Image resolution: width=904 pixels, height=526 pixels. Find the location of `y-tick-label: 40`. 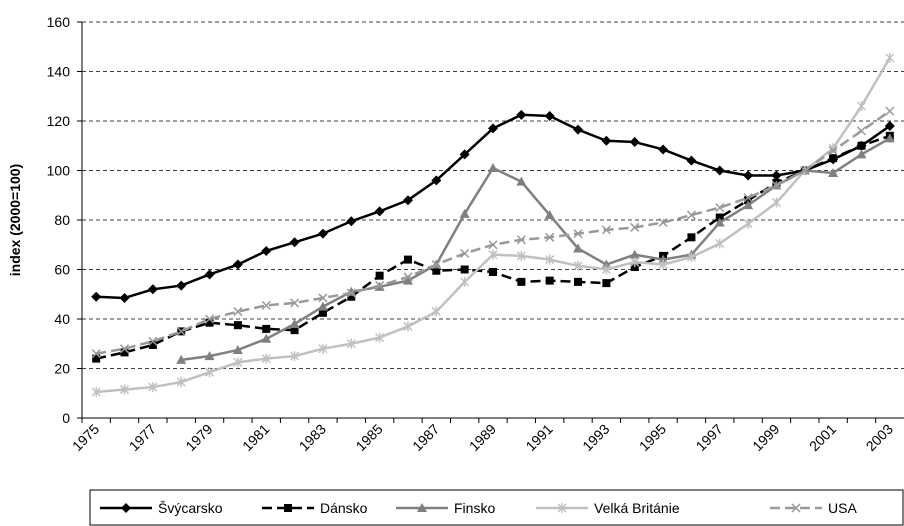

y-tick-label: 40 is located at coordinates (62, 319).